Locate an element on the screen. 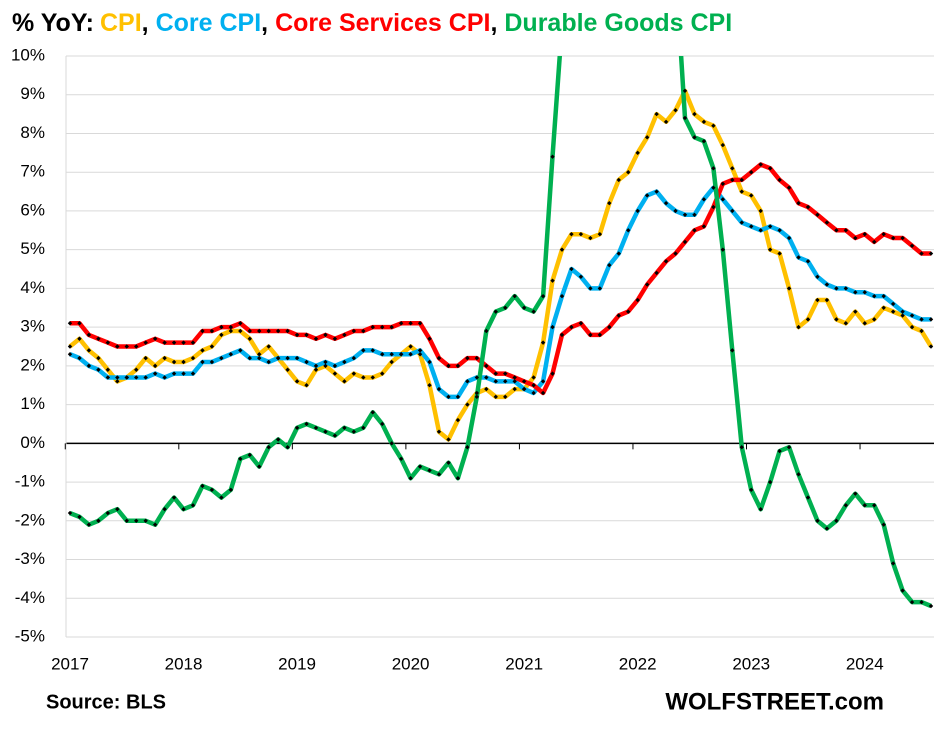 This screenshot has width=946, height=732. y-tick-label: -1% is located at coordinates (30, 481).